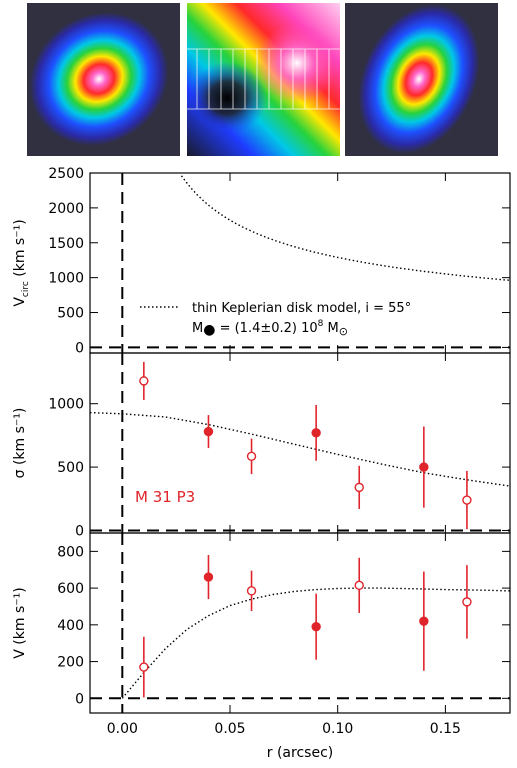 This screenshot has height=768, width=517. I want to click on panel-sigma-ylabel-symbol: σ, so click(20, 473).